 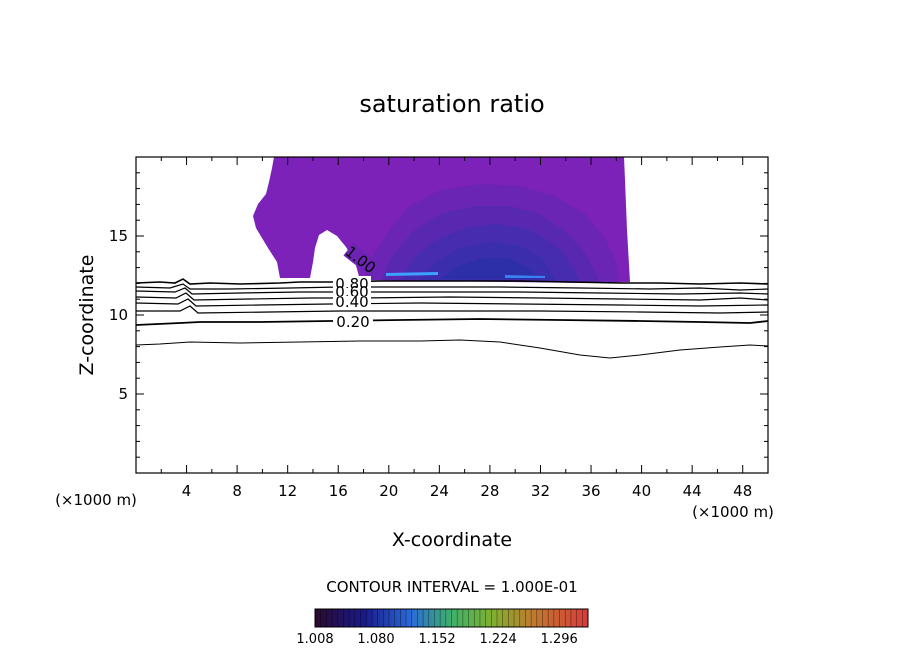 What do you see at coordinates (742, 491) in the screenshot?
I see `x-tick-label: 48` at bounding box center [742, 491].